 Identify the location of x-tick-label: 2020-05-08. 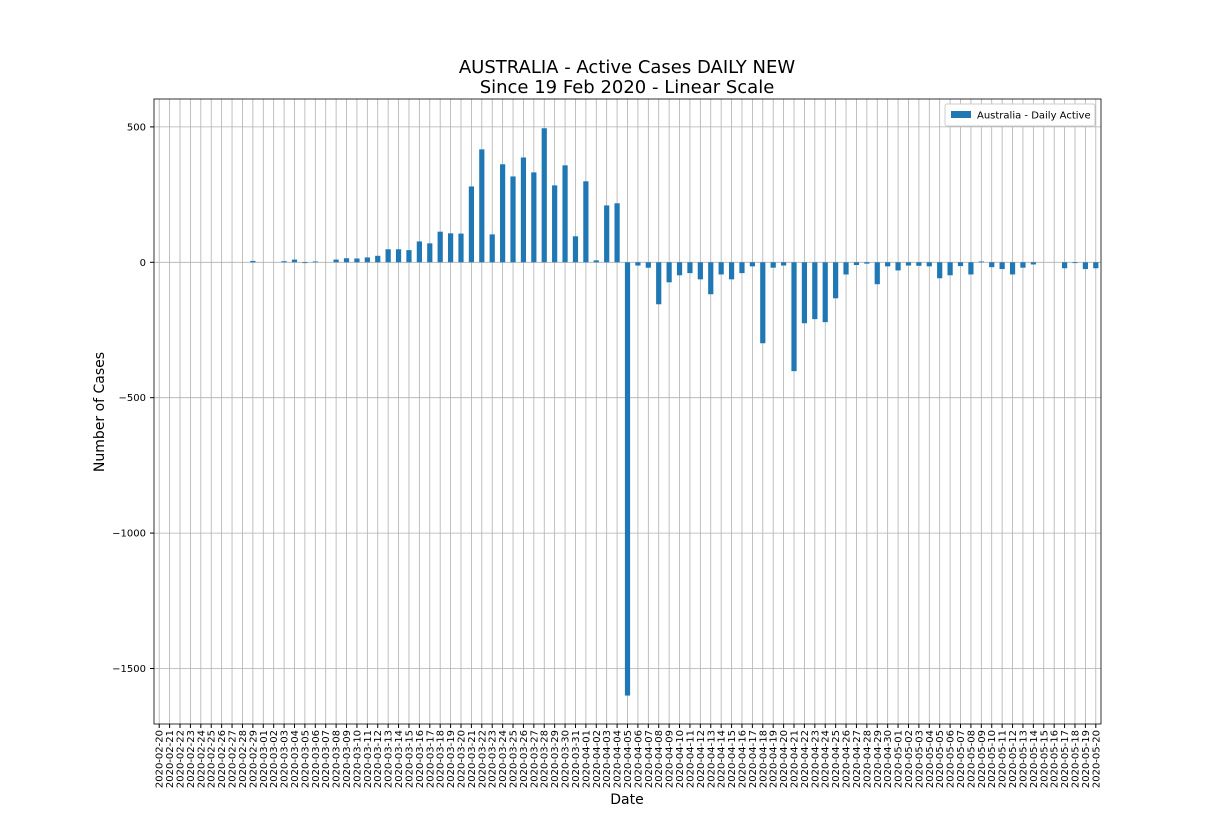
(971, 759).